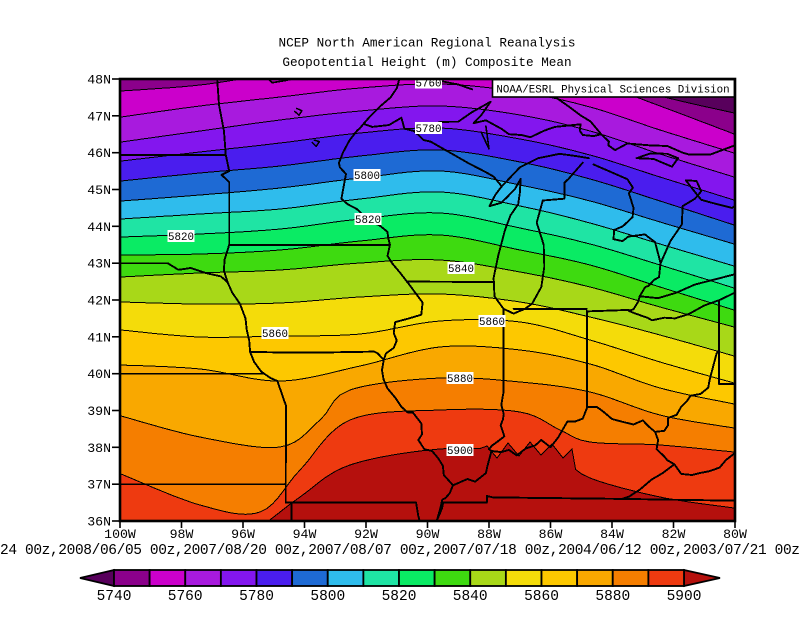  Describe the element at coordinates (99, 264) in the screenshot. I see `svg-text: 43N` at that location.